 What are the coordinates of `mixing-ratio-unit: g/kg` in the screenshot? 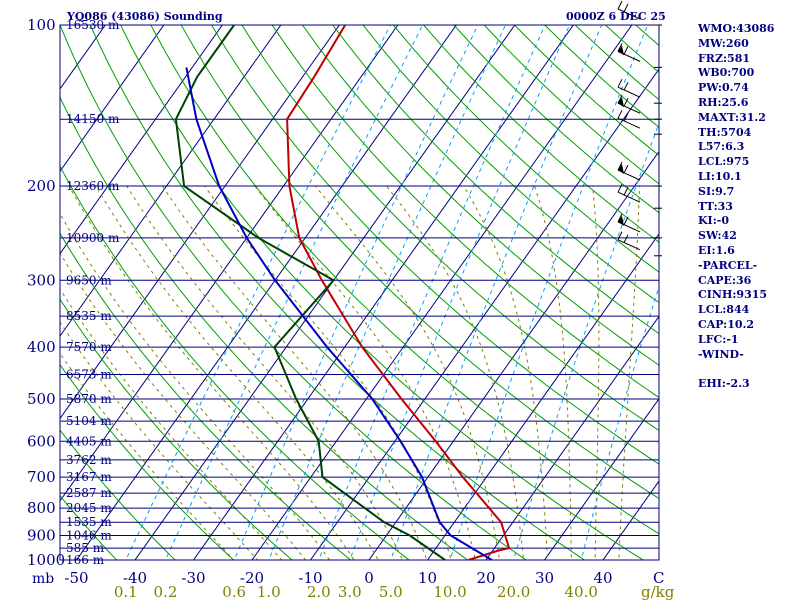 It's located at (658, 591).